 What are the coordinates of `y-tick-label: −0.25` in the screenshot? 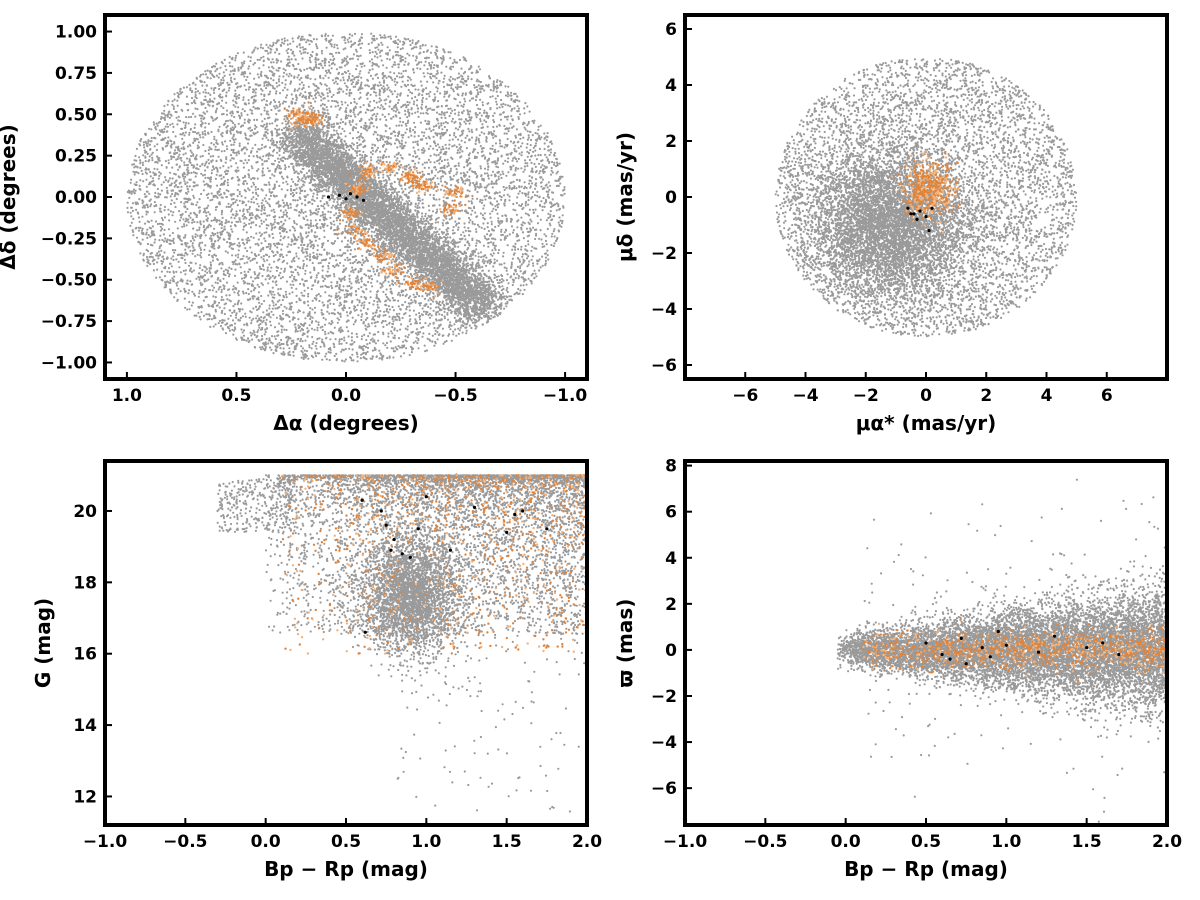 It's located at (69, 239).